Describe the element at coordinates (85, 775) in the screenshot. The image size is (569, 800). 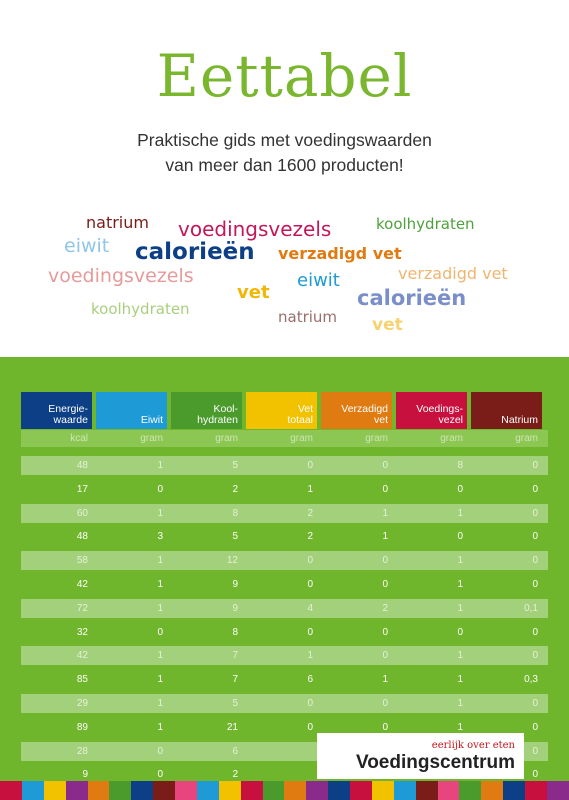
I see `table-cell: 9` at that location.